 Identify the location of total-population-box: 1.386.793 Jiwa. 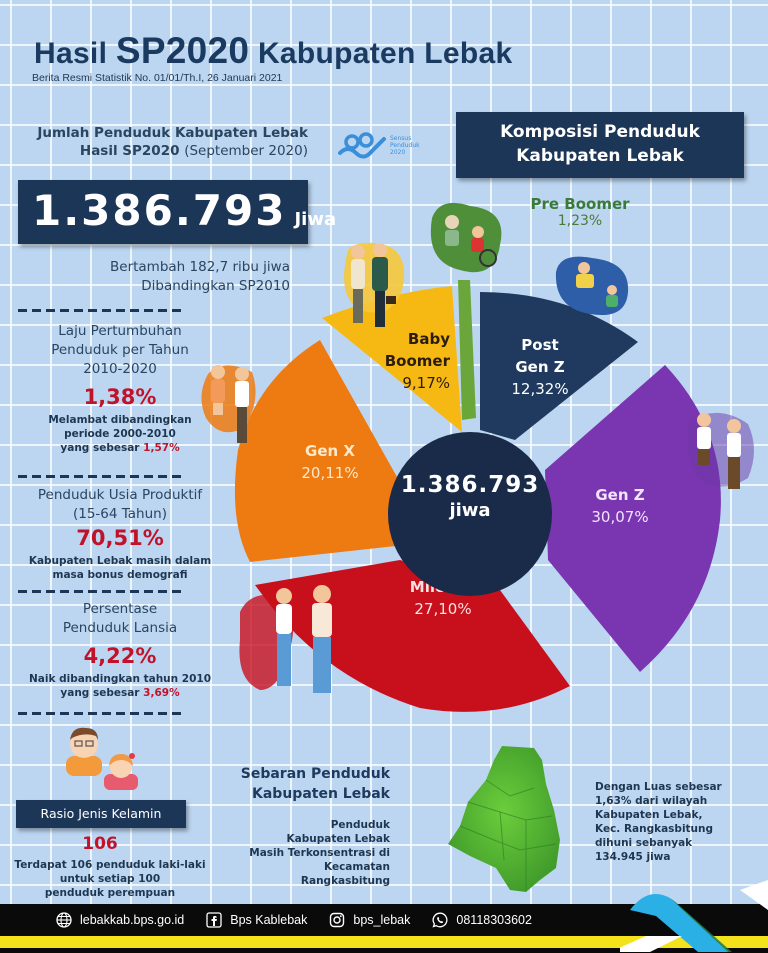
(177, 212).